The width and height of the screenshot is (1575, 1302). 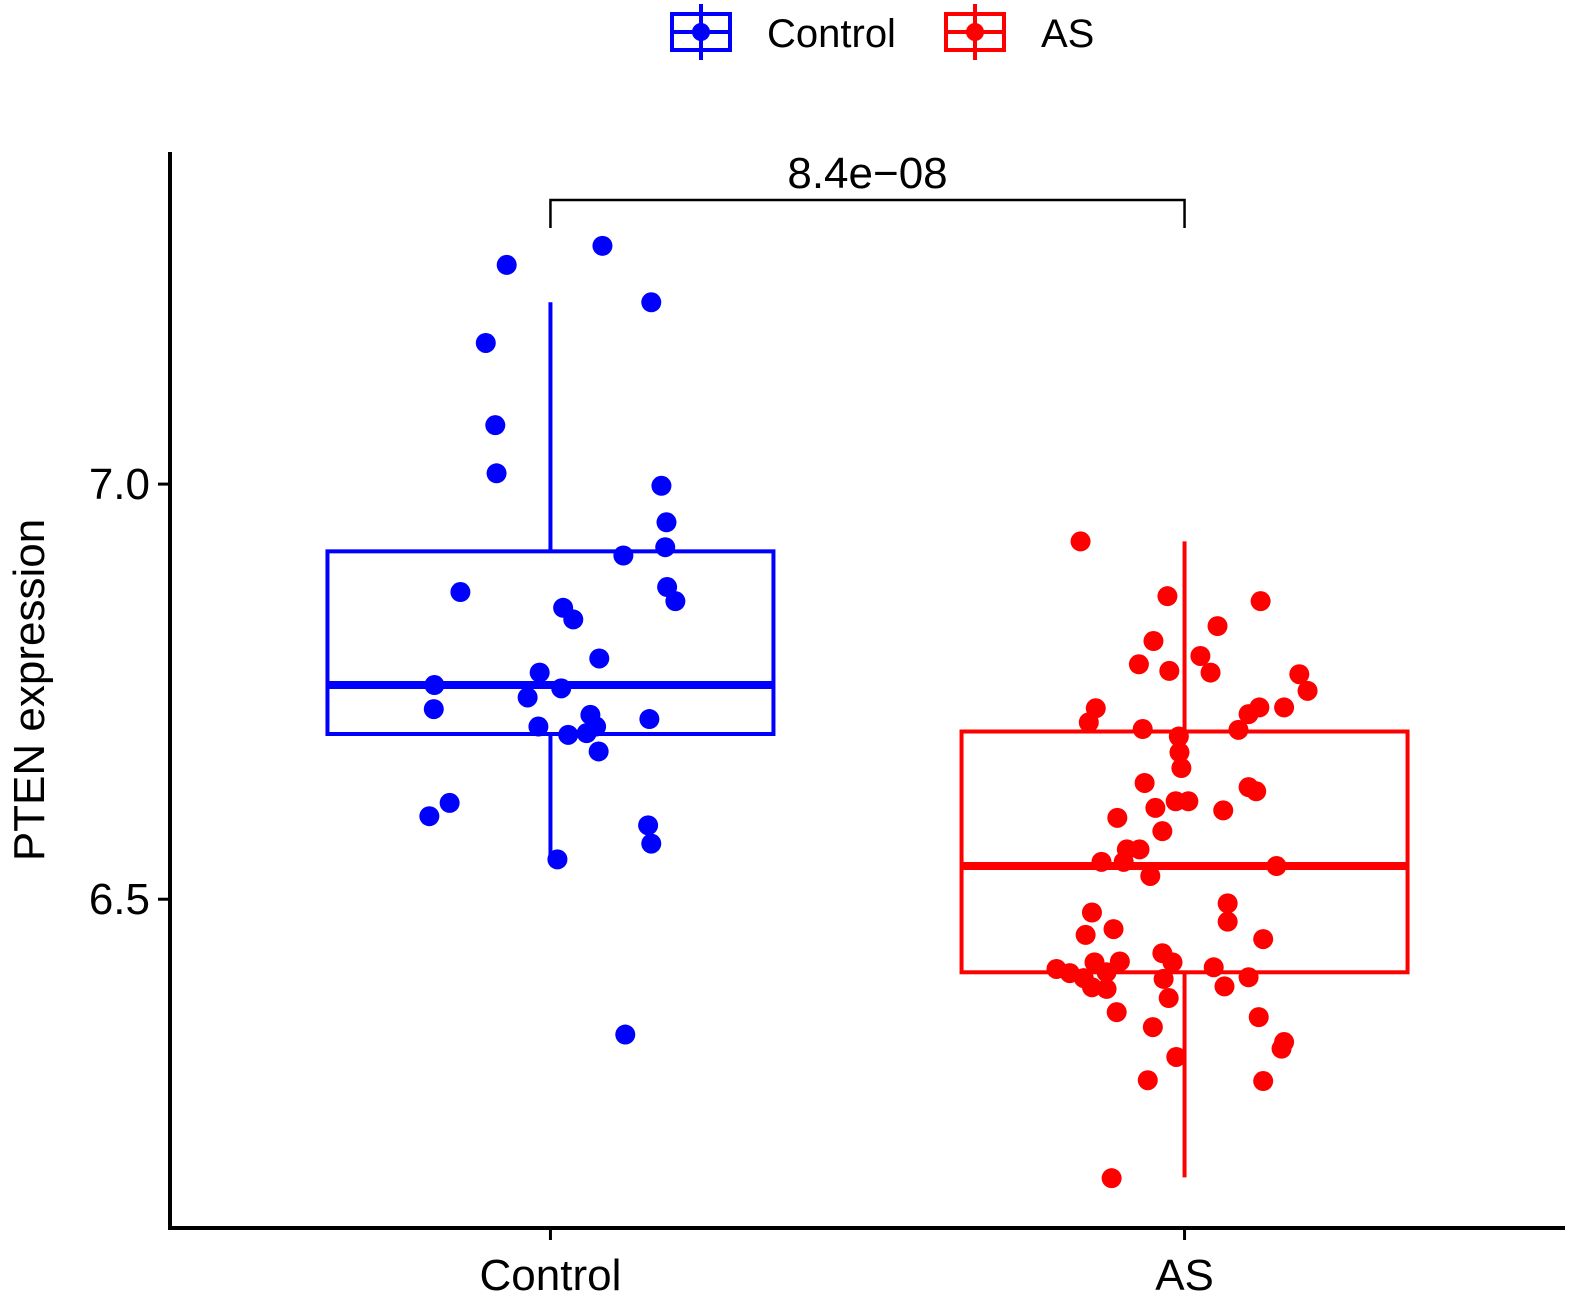 I want to click on y-tick-label: 6.5, so click(x=119, y=899).